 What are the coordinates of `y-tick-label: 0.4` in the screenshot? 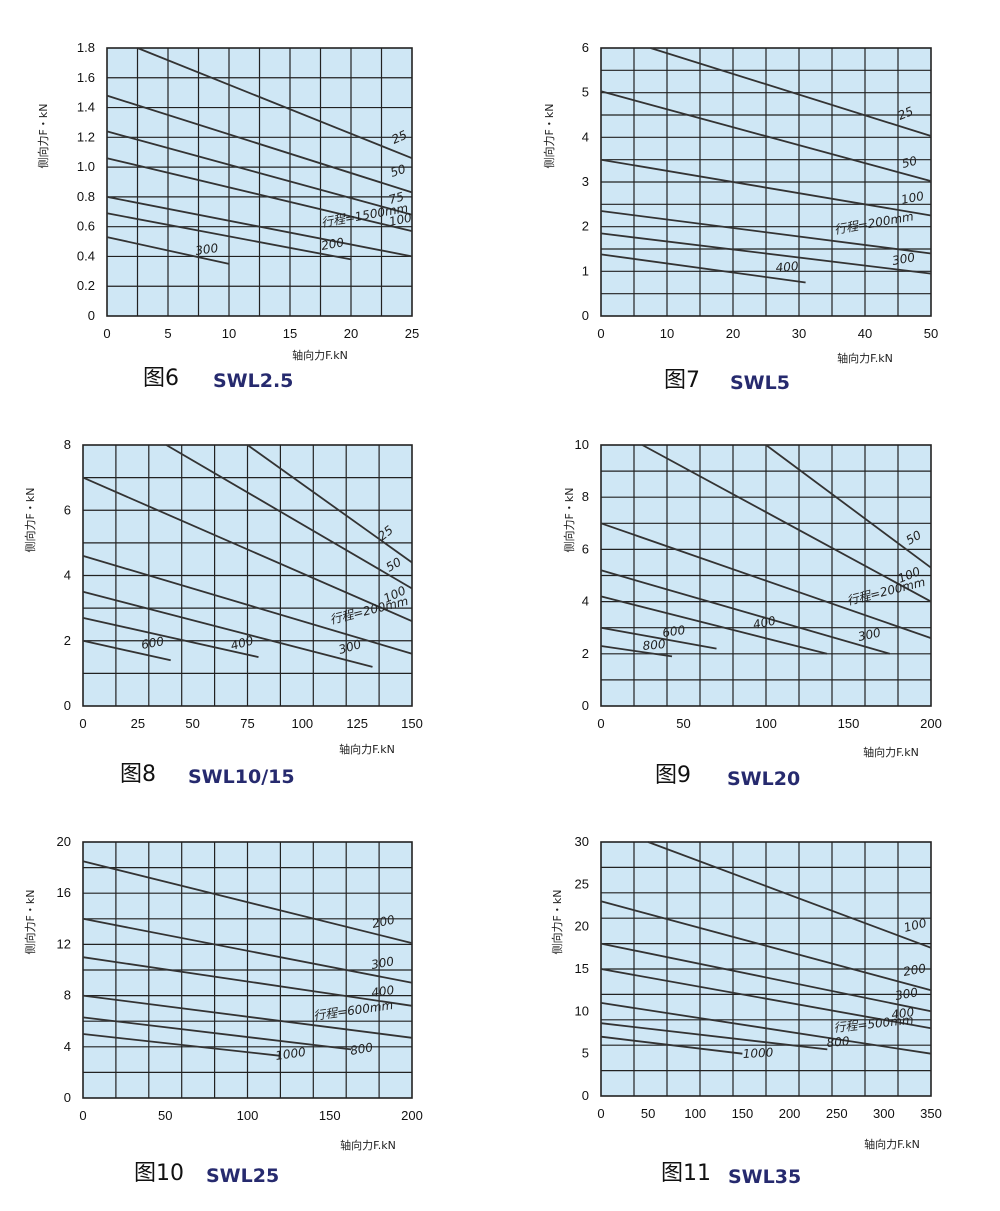 It's located at (86, 255).